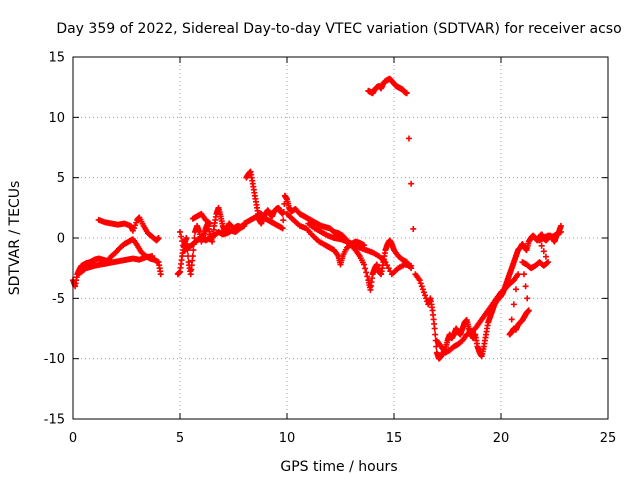 The height and width of the screenshot is (480, 640). I want to click on x-tick-label: 10, so click(287, 438).